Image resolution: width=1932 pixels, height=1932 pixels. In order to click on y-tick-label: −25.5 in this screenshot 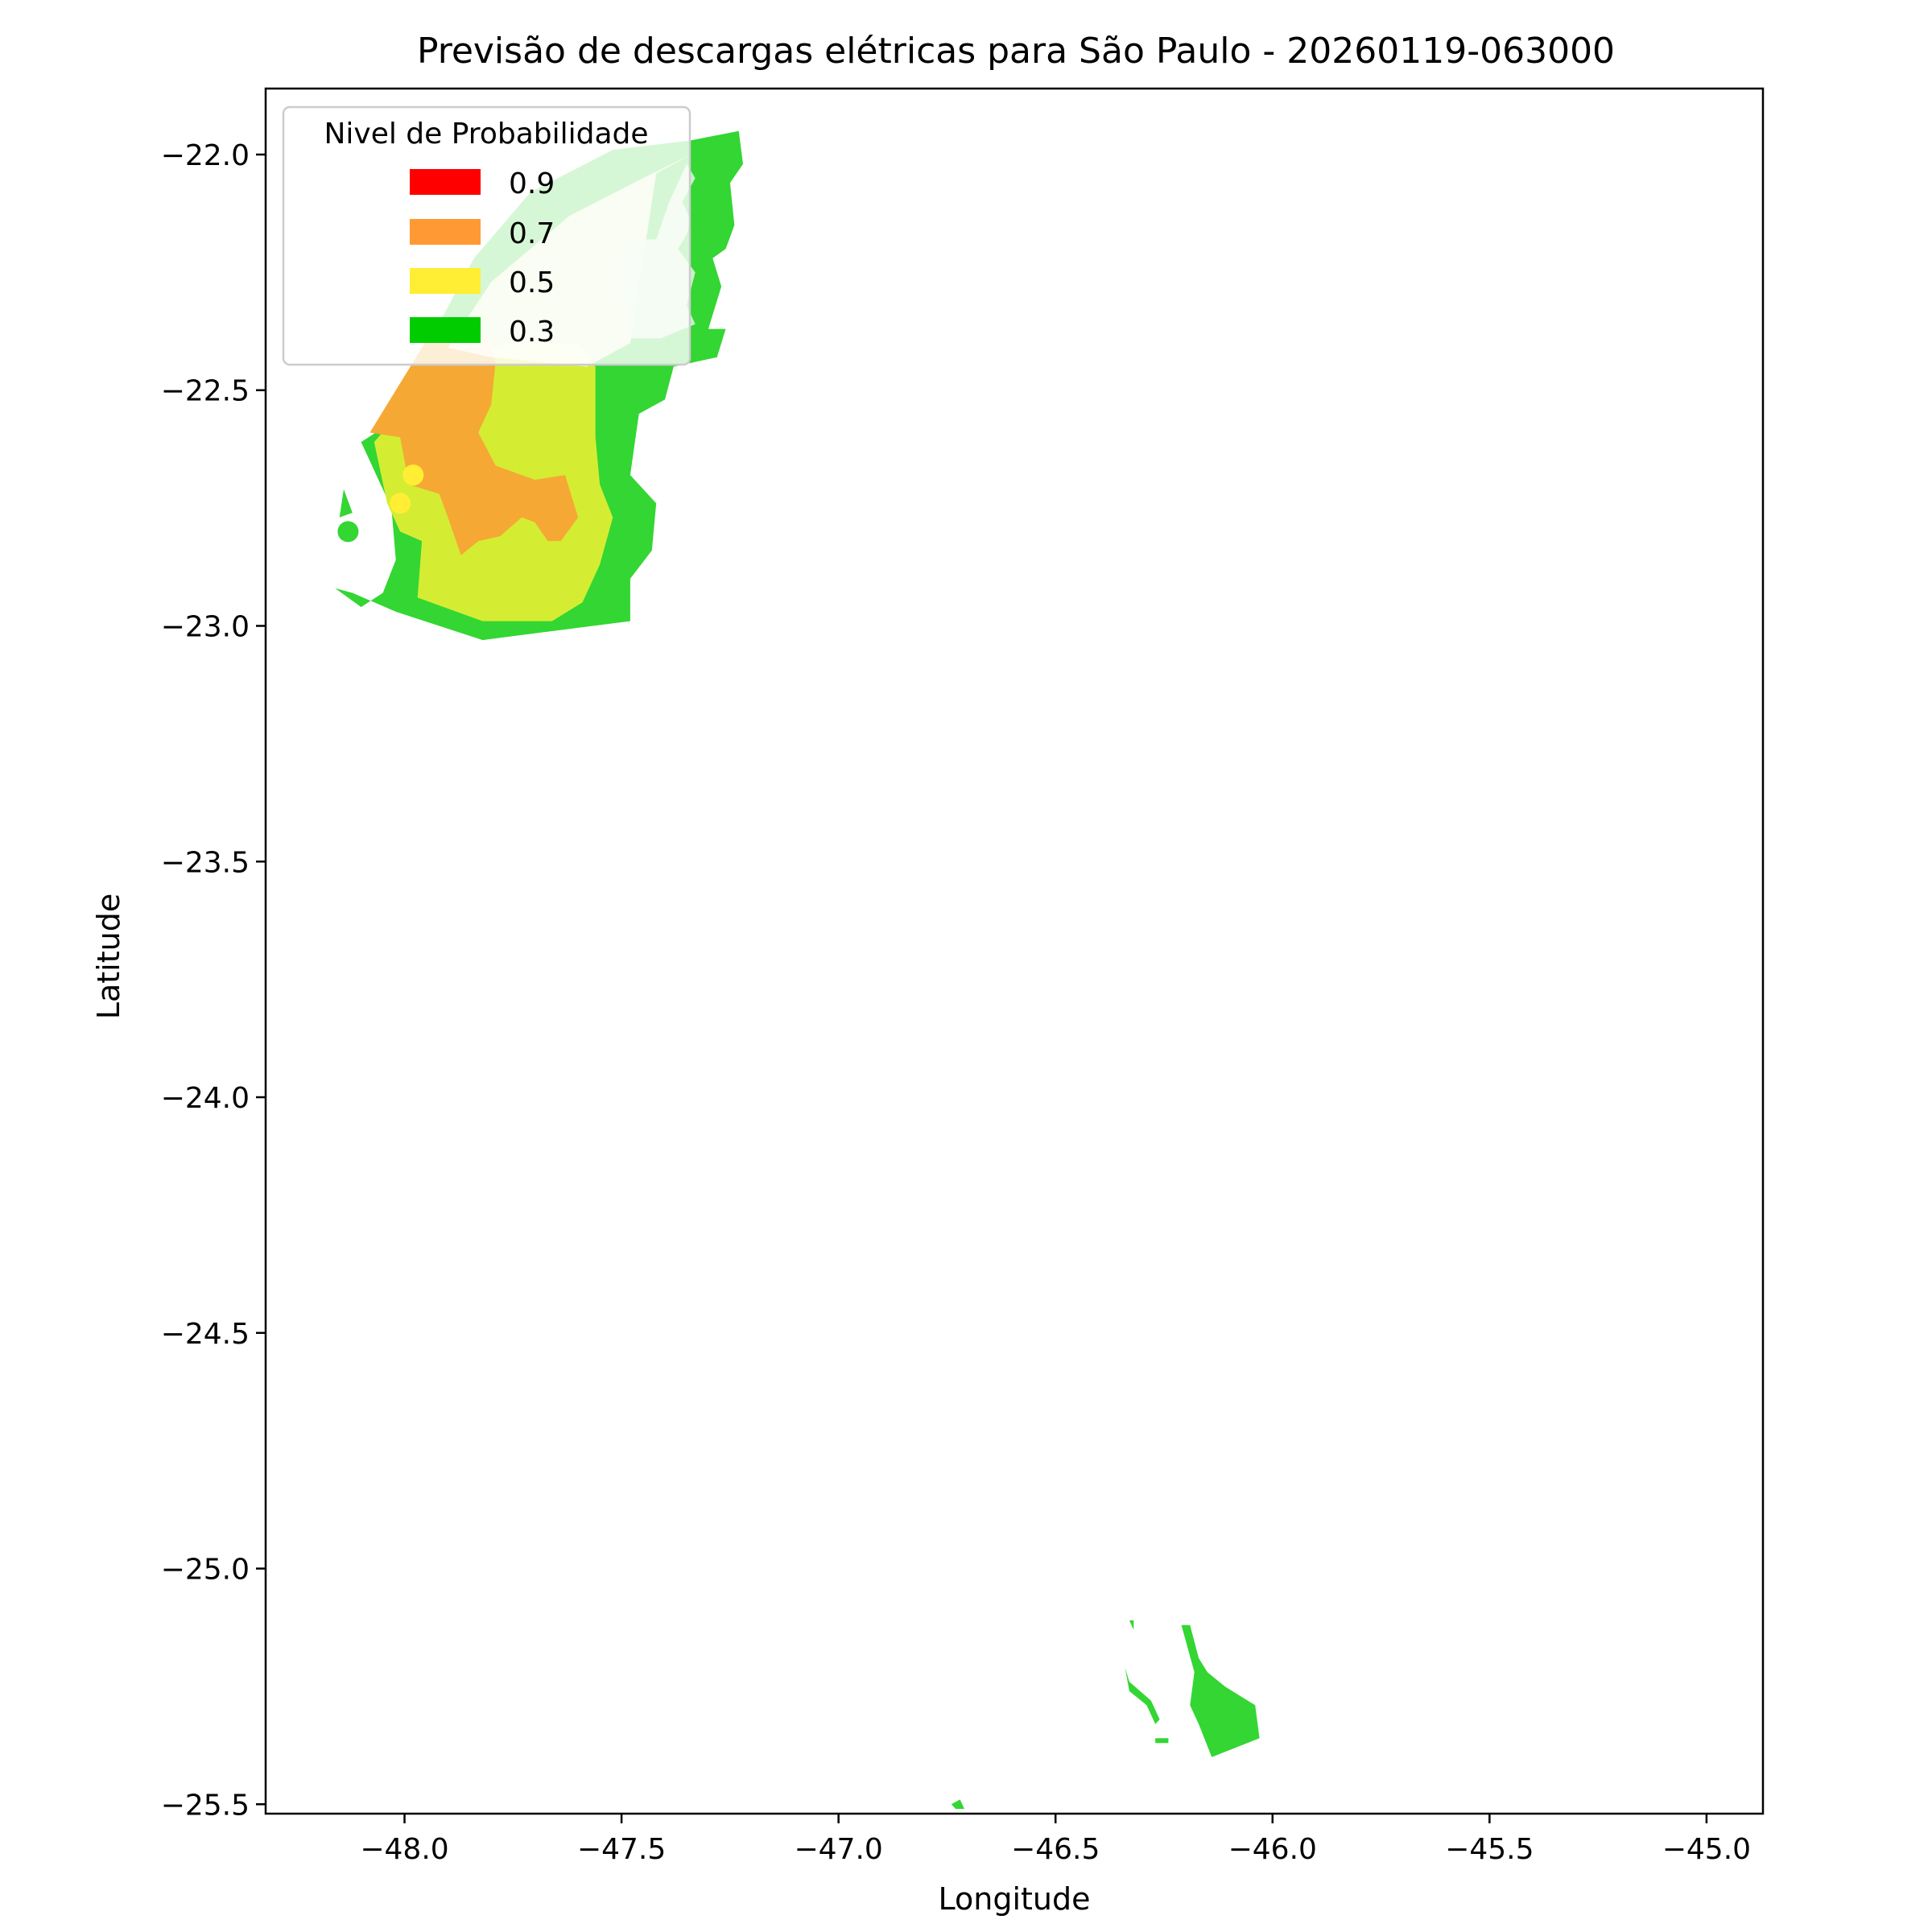, I will do `click(205, 1805)`.